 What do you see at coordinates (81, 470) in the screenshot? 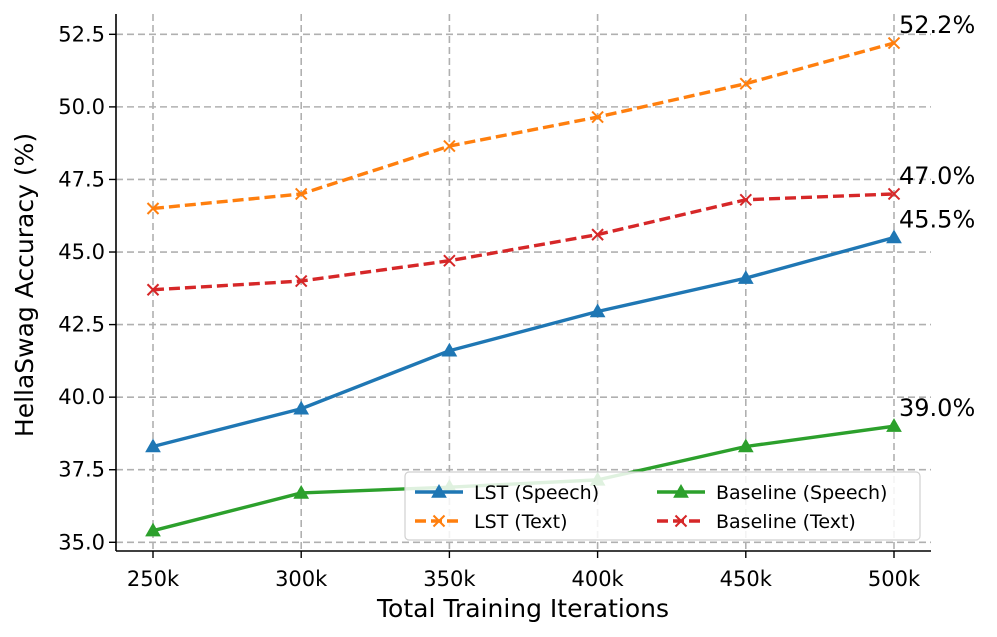
I see `y-tick-label: 37.5` at bounding box center [81, 470].